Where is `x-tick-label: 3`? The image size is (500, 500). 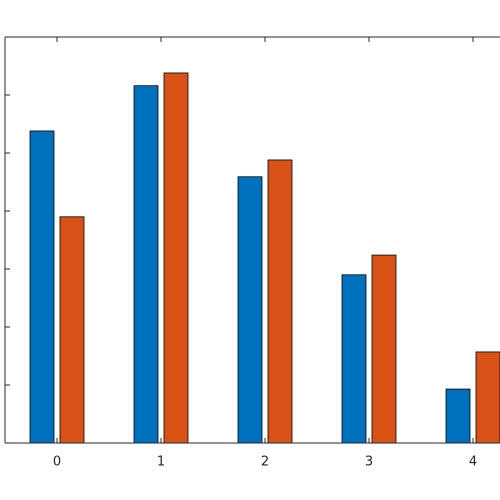
x-tick-label: 3 is located at coordinates (369, 462).